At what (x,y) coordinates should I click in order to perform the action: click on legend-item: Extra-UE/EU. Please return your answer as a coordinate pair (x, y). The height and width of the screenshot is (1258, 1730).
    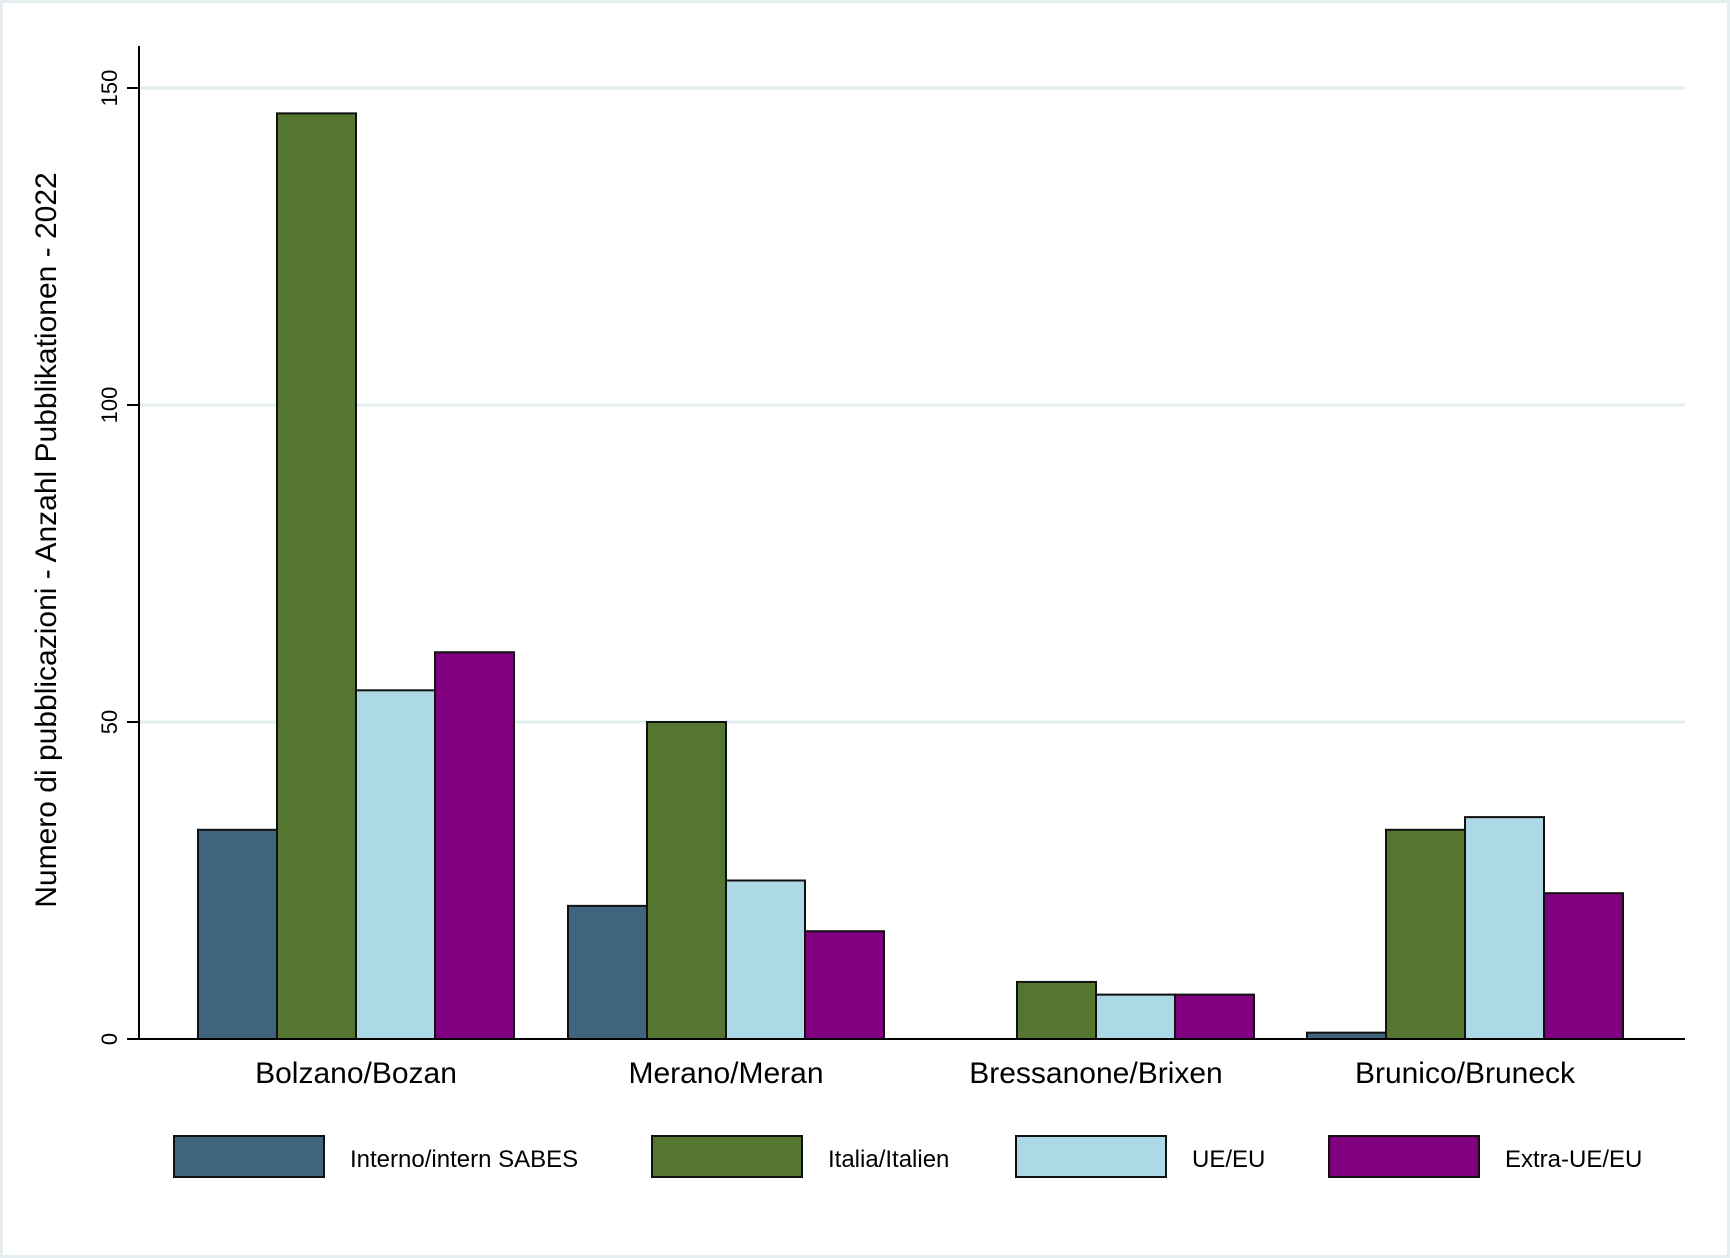
    Looking at the image, I should click on (1485, 1156).